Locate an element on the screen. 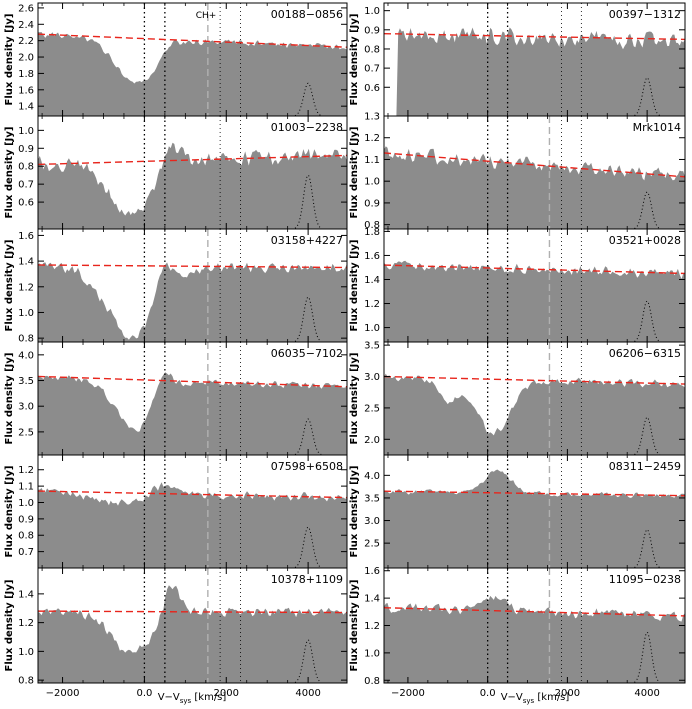 This screenshot has height=709, width=692. y-tick-label: 1.1 is located at coordinates (26, 487).